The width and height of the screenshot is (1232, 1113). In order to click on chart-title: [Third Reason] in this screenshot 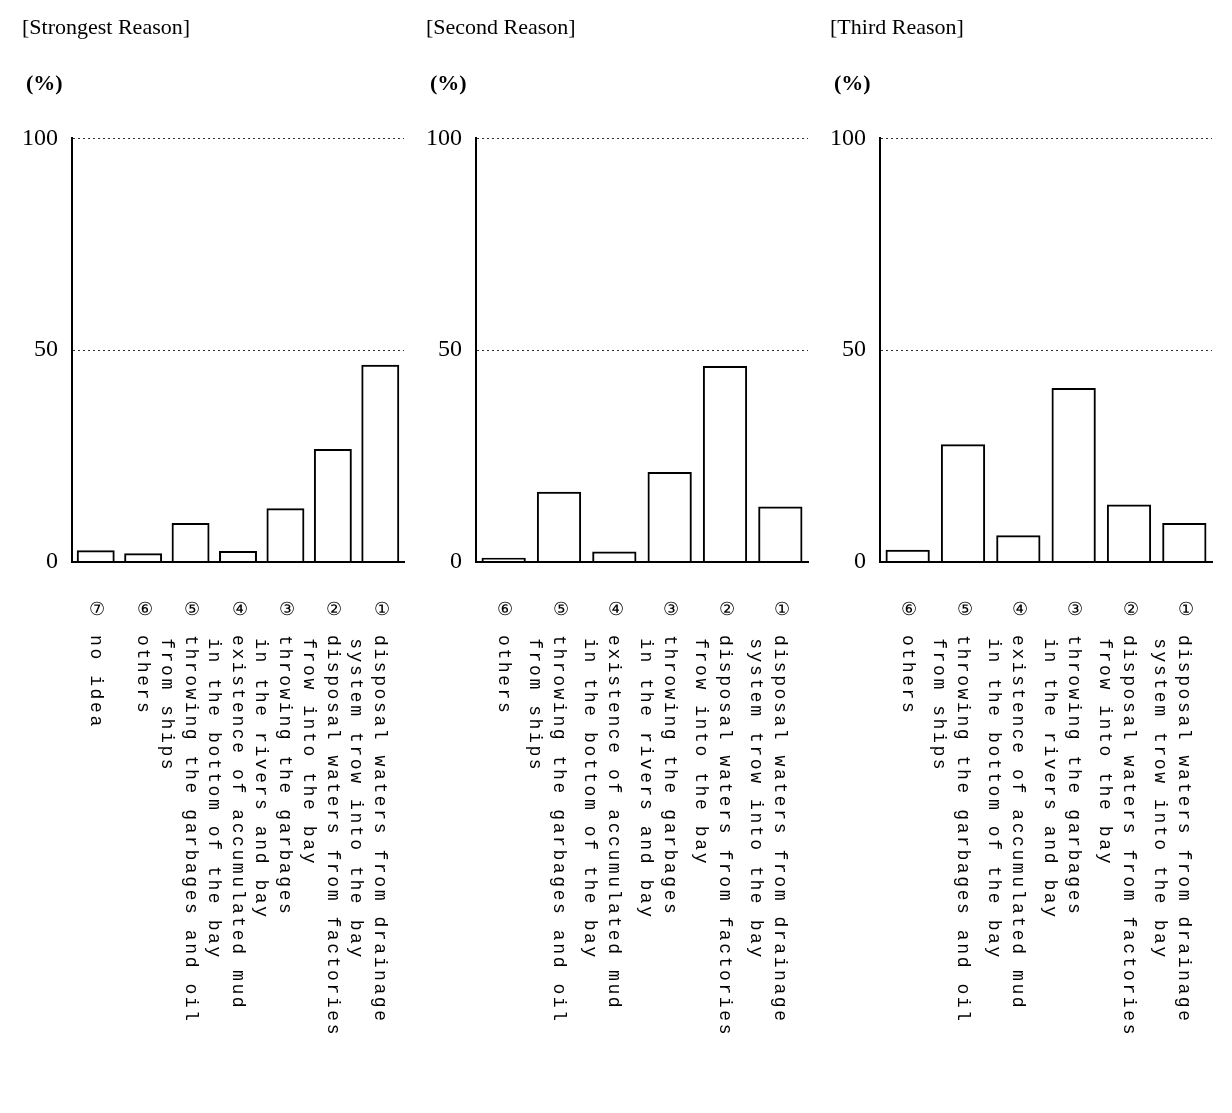, I will do `click(897, 27)`.